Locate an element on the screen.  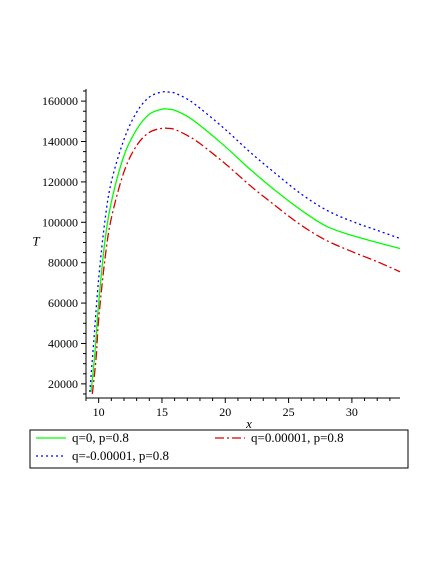
x-axis-label: x is located at coordinates (248, 423).